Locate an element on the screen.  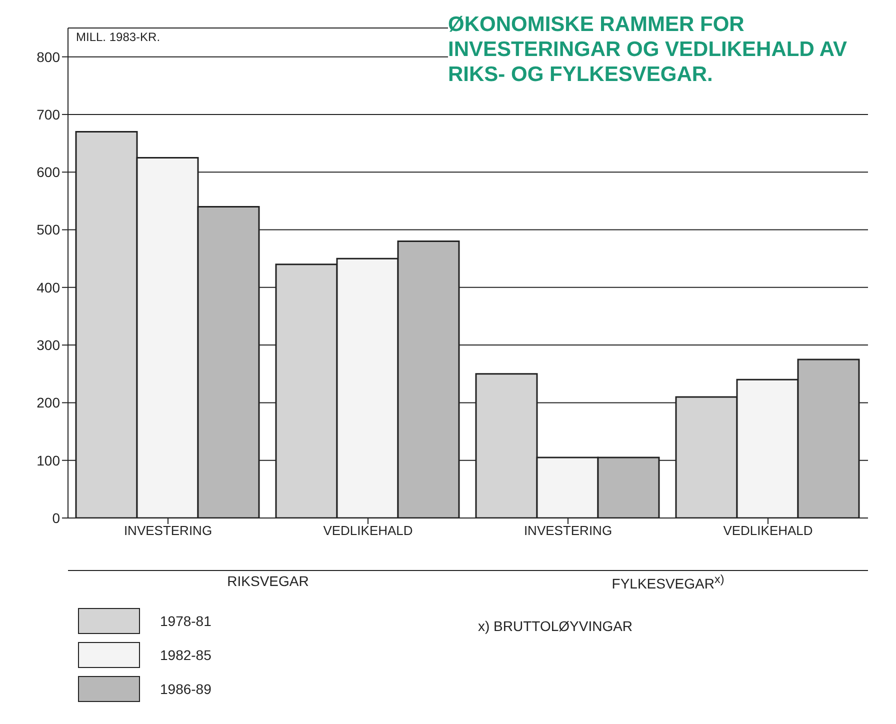
text: RIKSVEGAR is located at coordinates (268, 579).